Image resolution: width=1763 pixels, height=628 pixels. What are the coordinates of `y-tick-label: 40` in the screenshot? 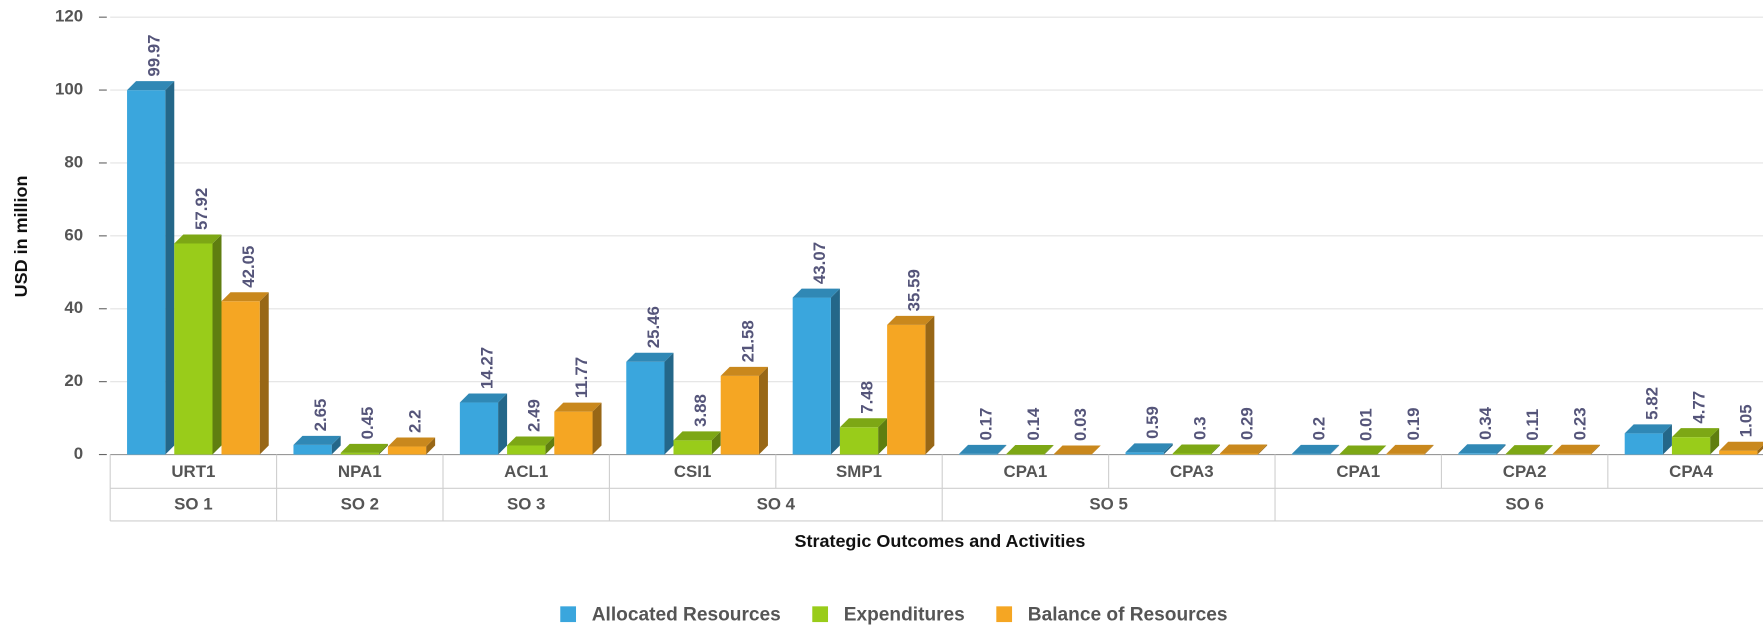 It's located at (73, 307).